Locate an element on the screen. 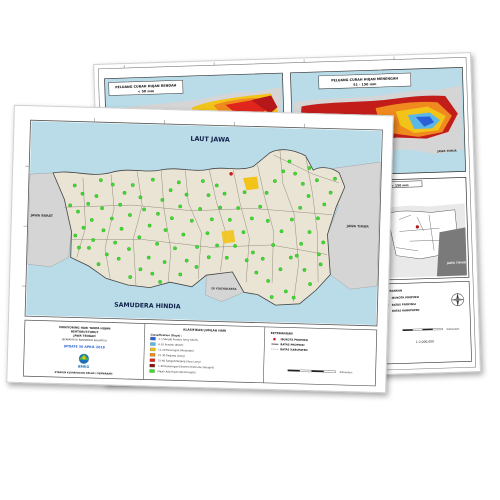 The image size is (500, 500). back-region-jawa-timur-2: JAWA TIMUR is located at coordinates (456, 262).